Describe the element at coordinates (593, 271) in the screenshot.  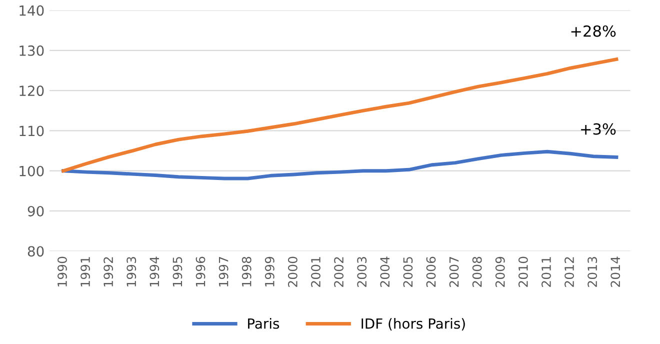
I see `x-tick-label: 2013` at that location.